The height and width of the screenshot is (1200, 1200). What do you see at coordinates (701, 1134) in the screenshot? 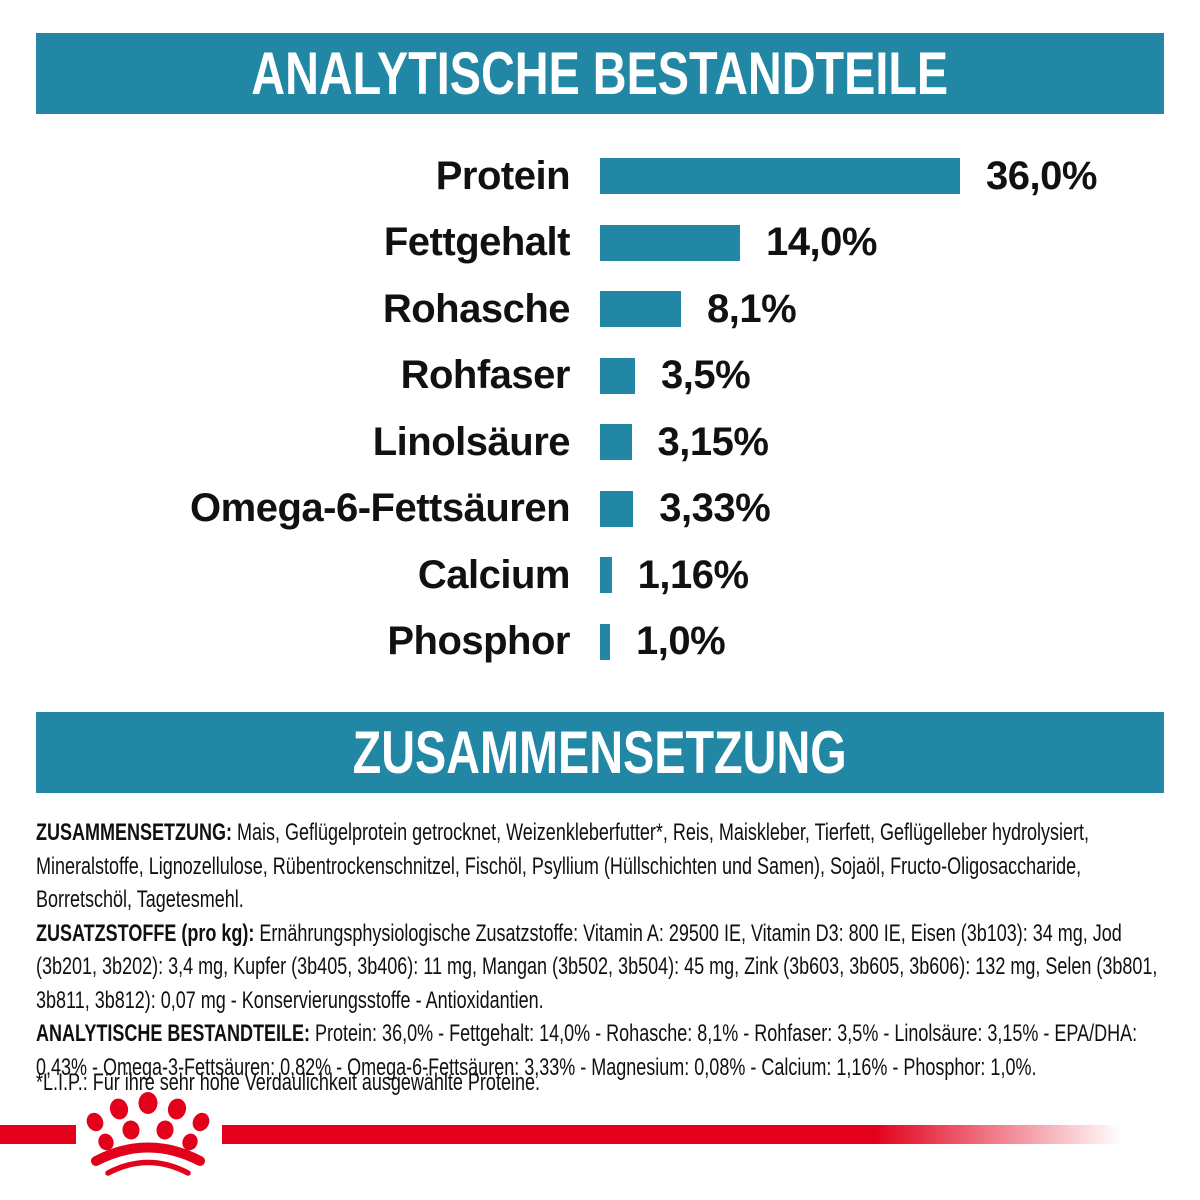
I see `bottom-red-band-right` at bounding box center [701, 1134].